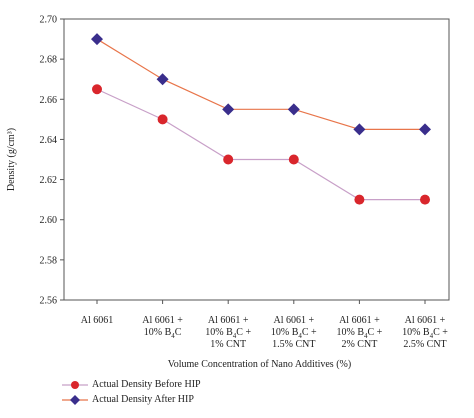  Describe the element at coordinates (97, 320) in the screenshot. I see `x-category-label: Al 6061` at that location.